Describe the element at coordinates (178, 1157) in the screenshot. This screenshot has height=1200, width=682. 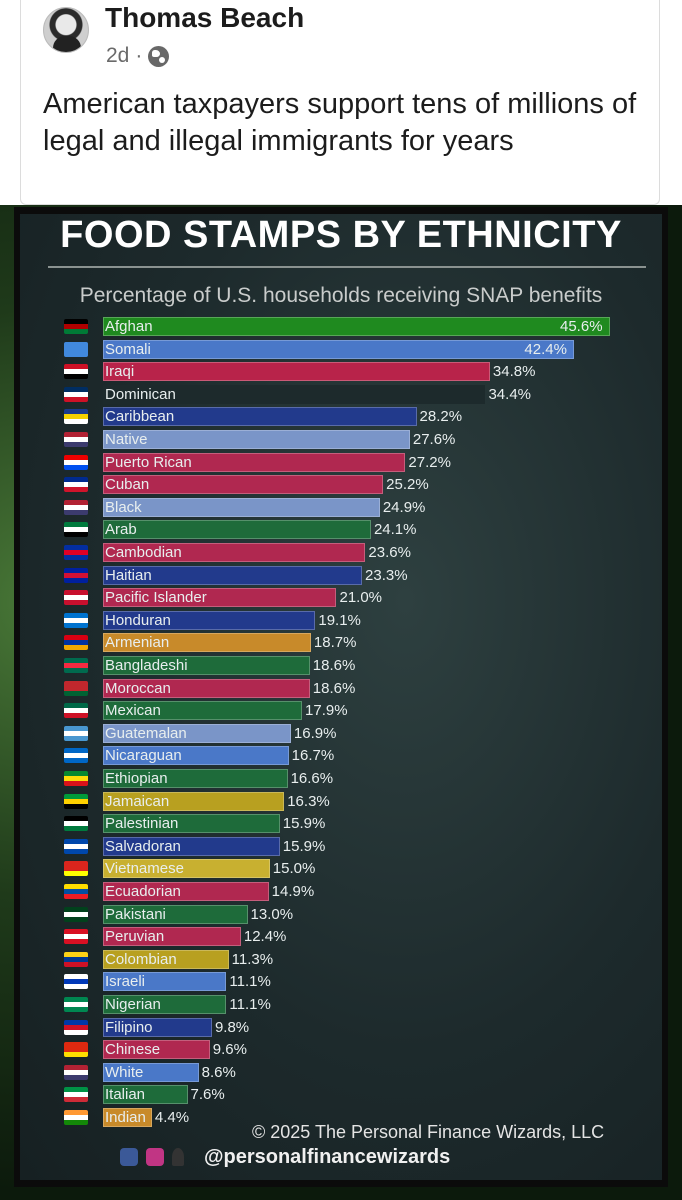
I see `tiktok-icon` at that location.